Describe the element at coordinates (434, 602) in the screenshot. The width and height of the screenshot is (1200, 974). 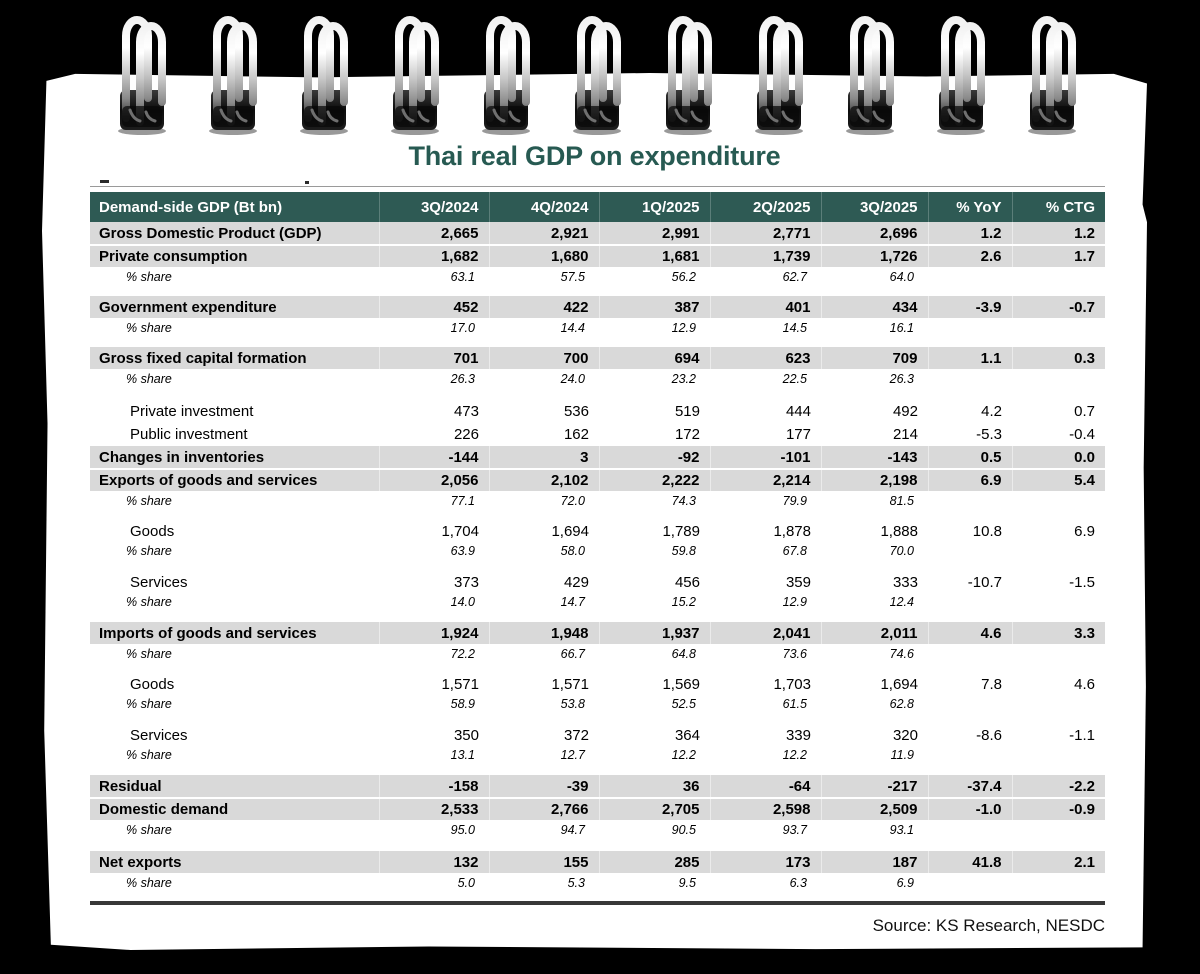
I see `cell-value: 14.0` at that location.